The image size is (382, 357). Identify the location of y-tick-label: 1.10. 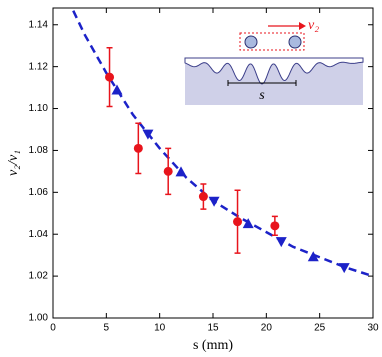
(39, 108).